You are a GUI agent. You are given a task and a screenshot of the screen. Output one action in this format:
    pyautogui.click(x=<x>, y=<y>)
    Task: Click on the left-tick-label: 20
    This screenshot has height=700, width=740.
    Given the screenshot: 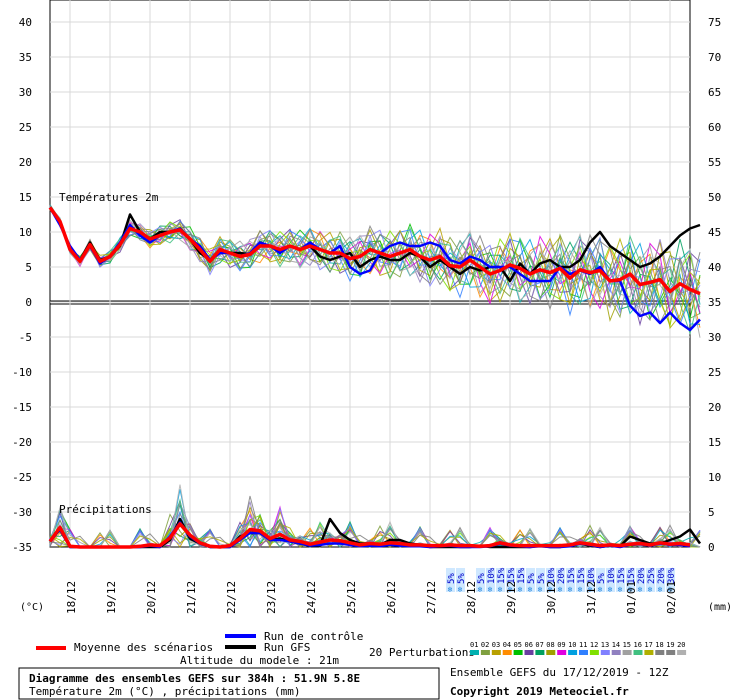 What is the action you would take?
    pyautogui.click(x=25, y=162)
    